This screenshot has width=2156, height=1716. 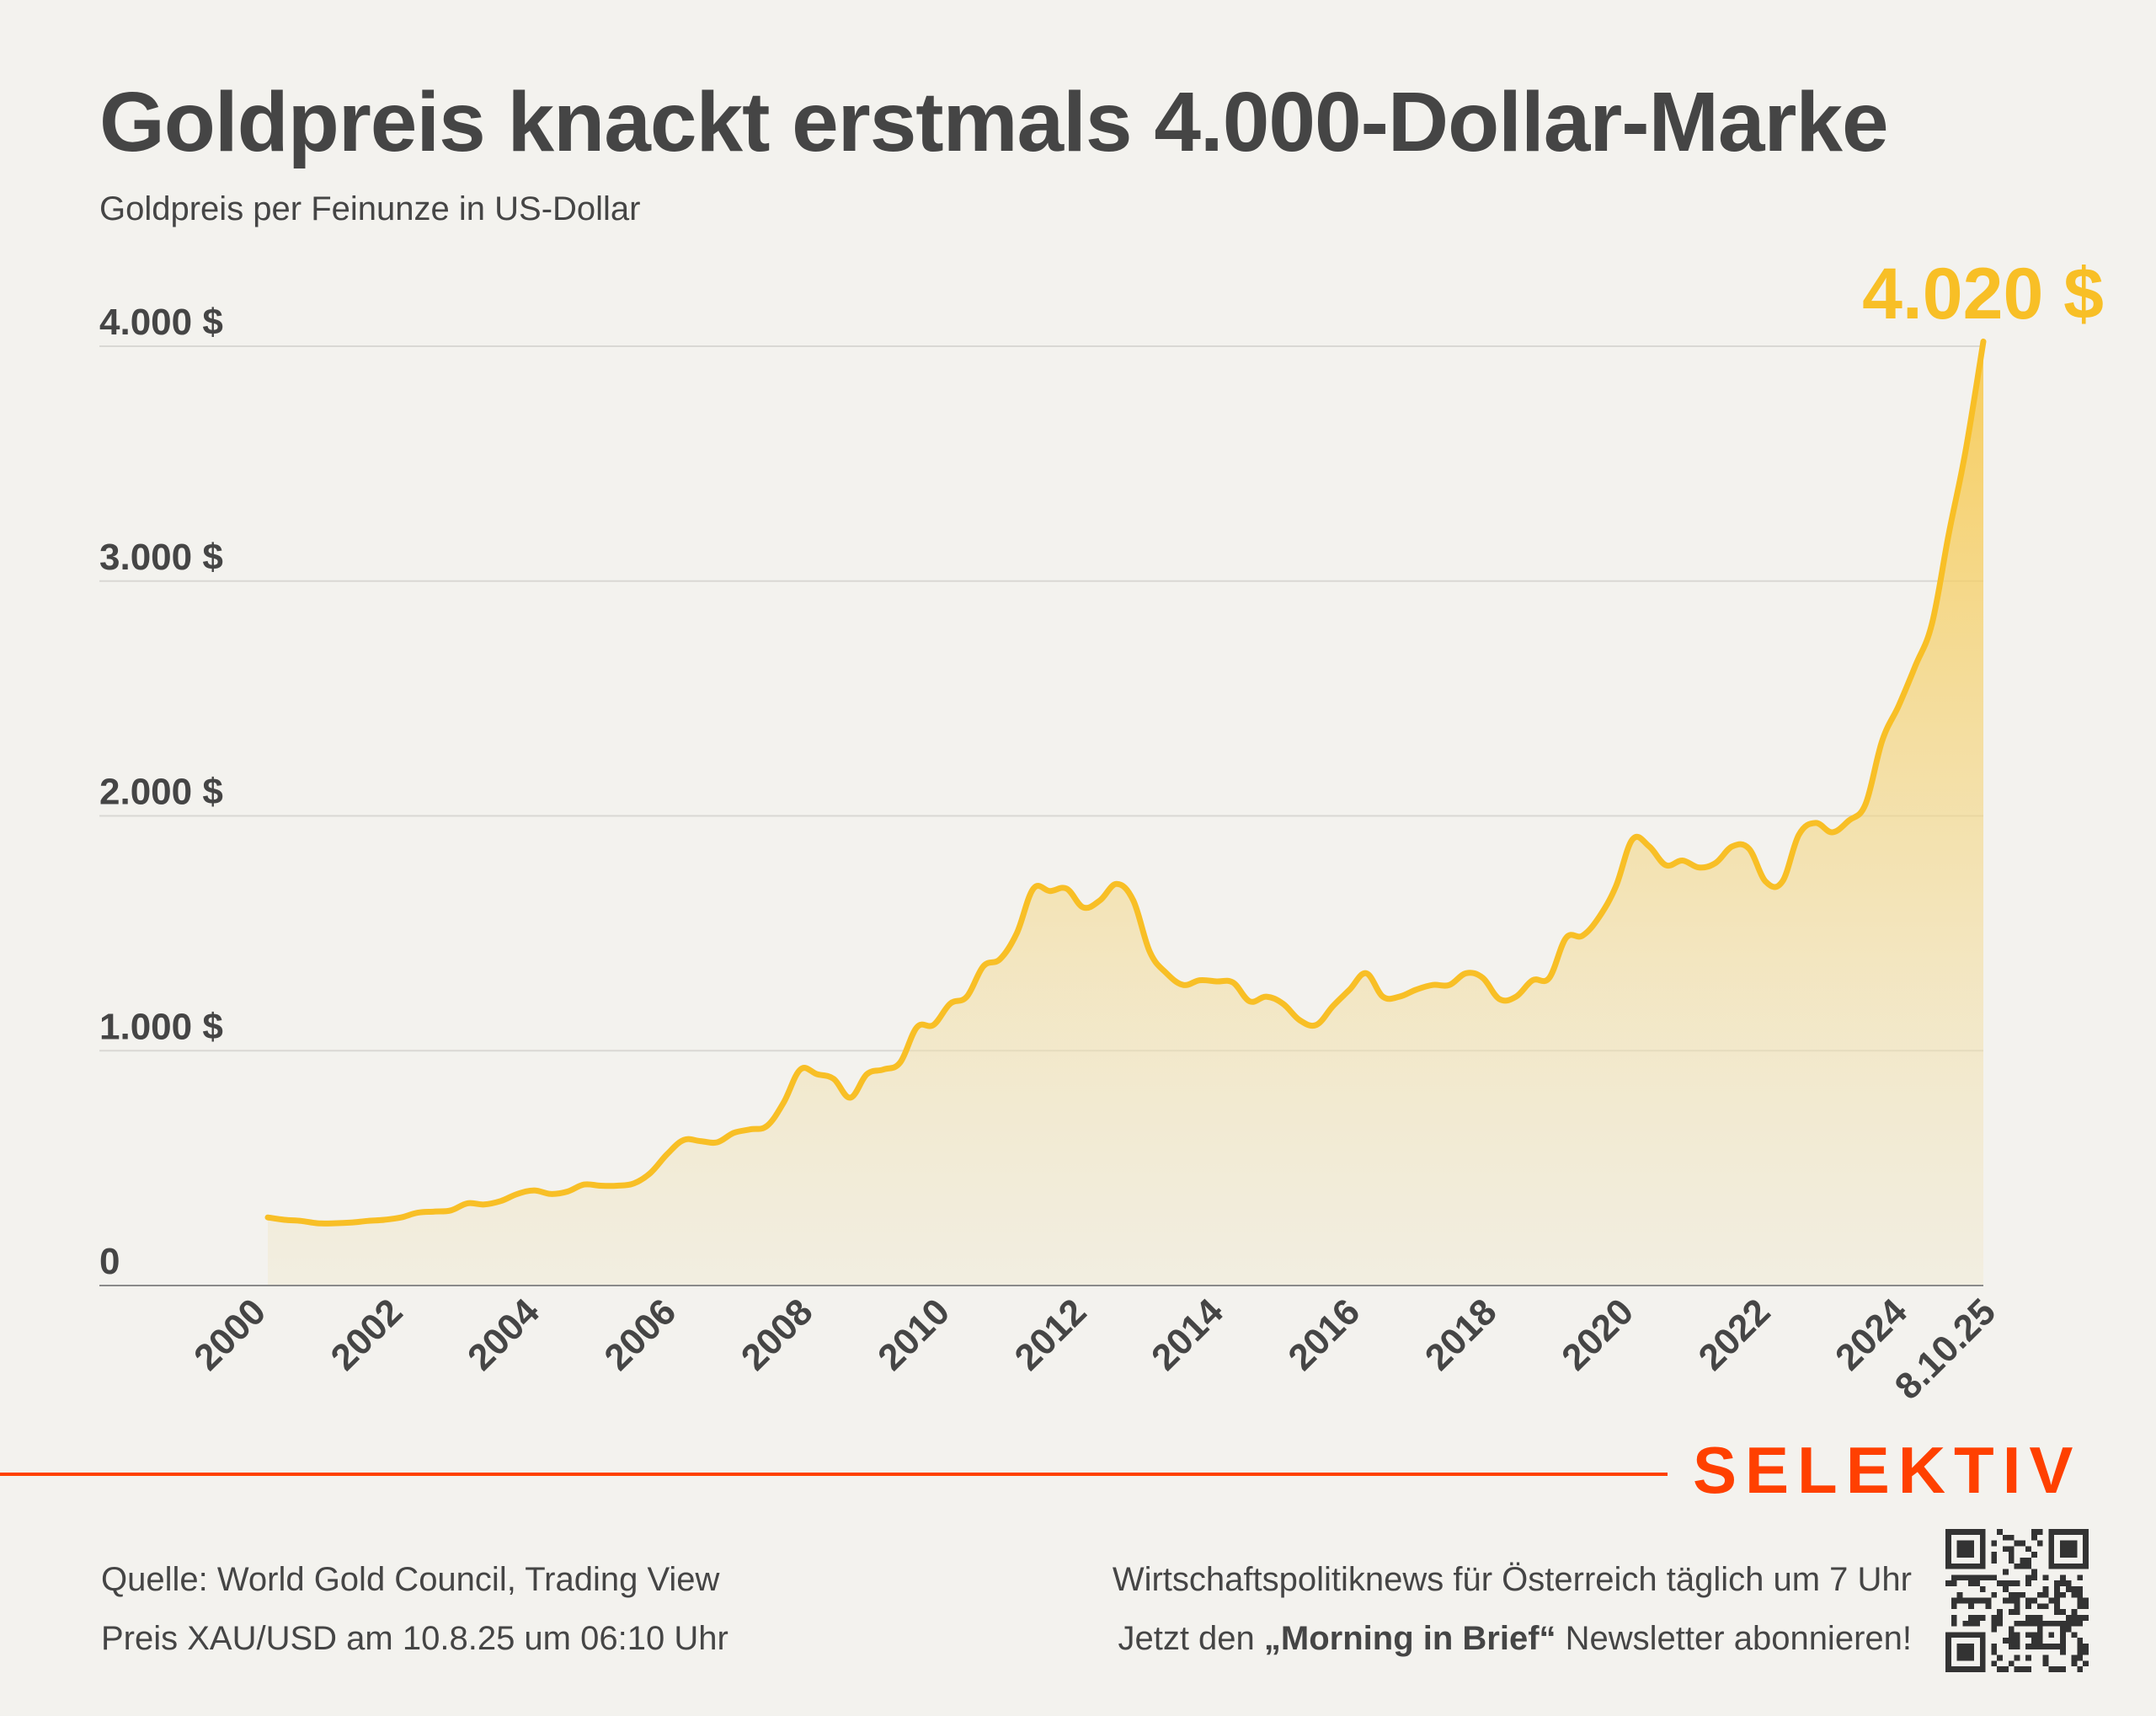 I want to click on brand-logo: SELEKTIV, so click(x=1887, y=1470).